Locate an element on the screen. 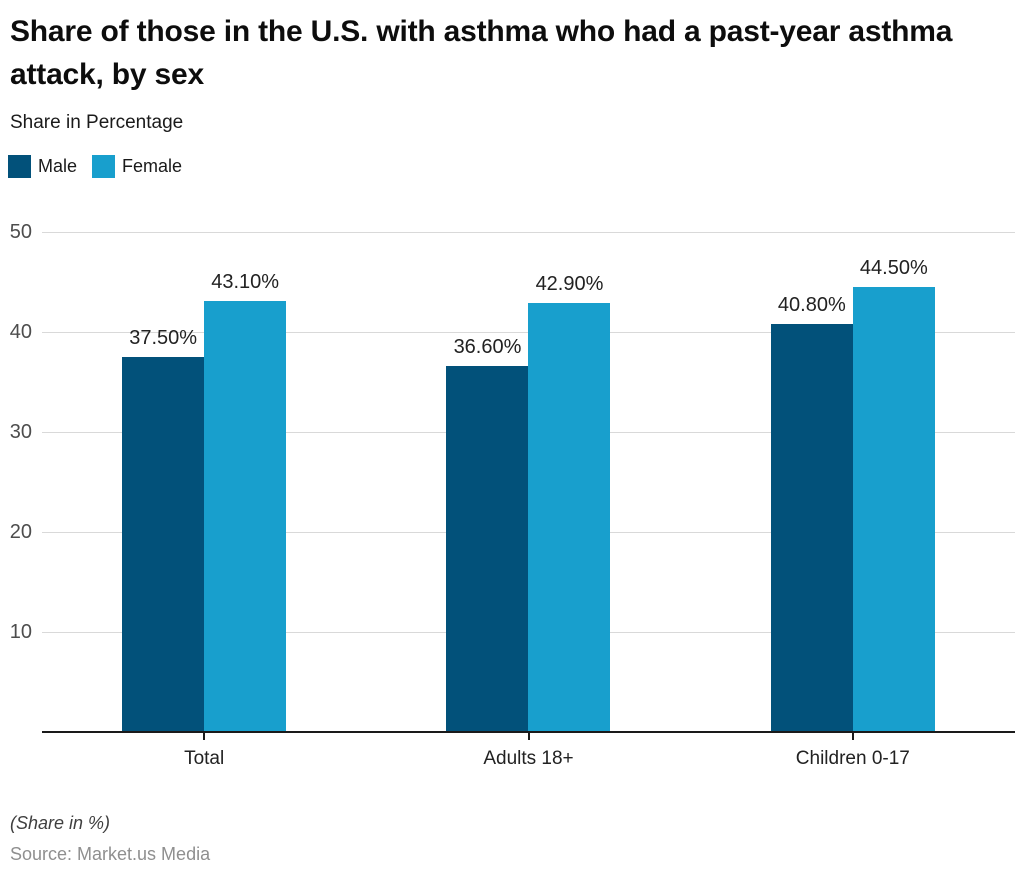  y-tick-label-40: 40 is located at coordinates (20, 332).